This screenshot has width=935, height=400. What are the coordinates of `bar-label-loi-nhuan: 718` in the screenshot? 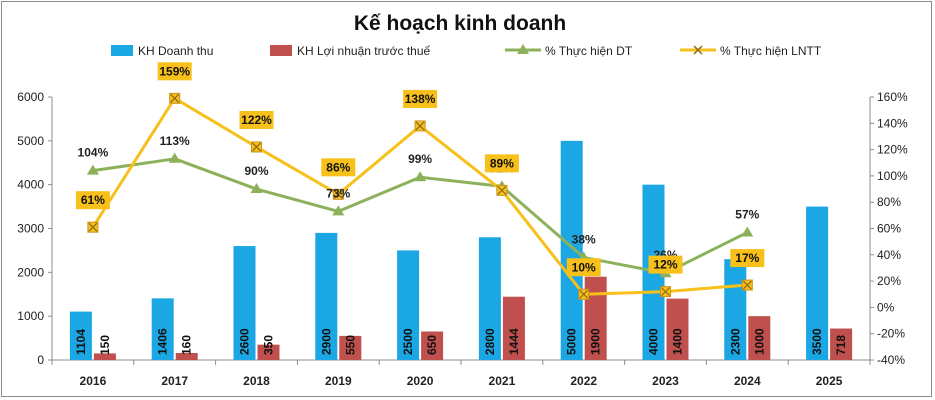 It's located at (841, 345).